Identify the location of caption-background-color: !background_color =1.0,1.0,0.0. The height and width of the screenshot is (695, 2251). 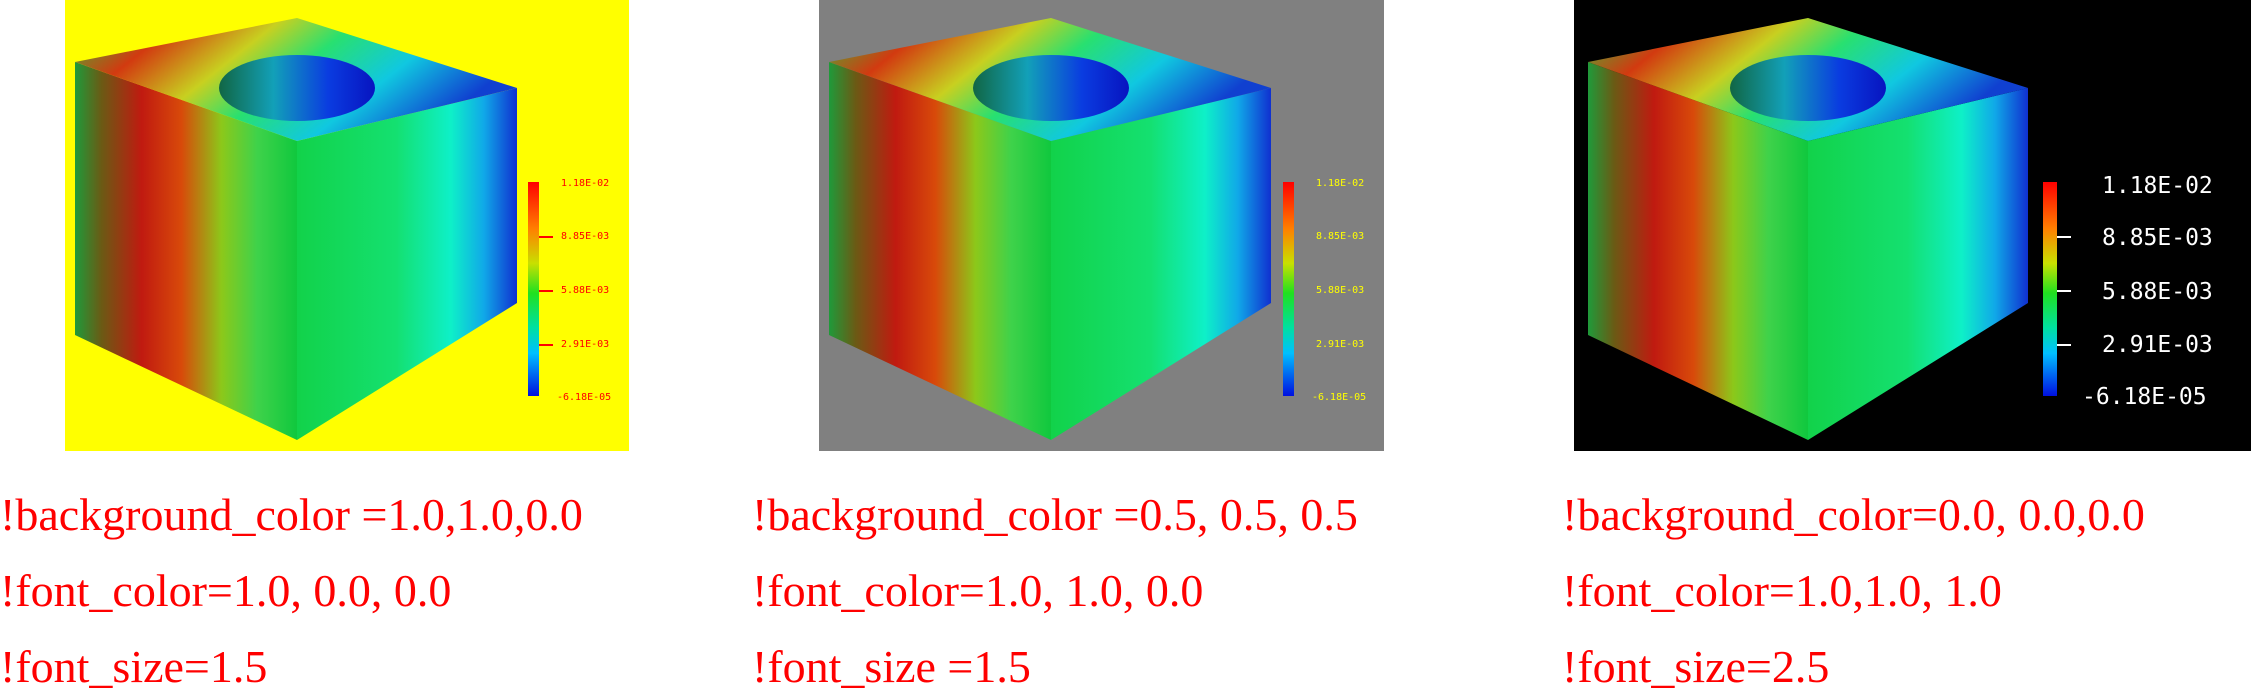
(291, 514).